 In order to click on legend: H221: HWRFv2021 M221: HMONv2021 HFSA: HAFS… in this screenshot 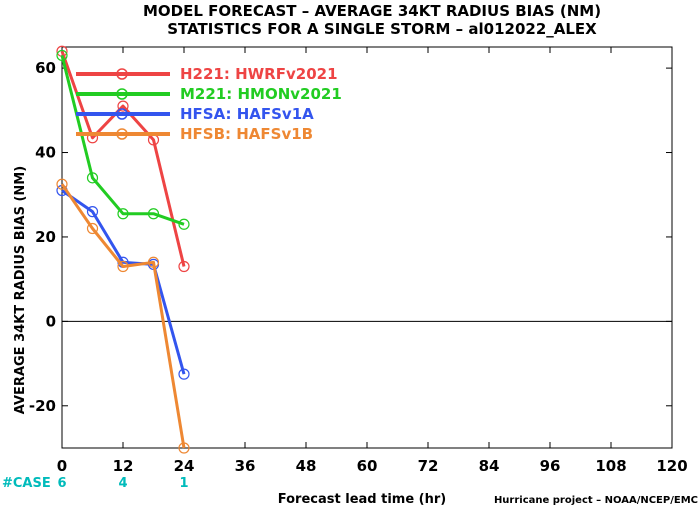, I will do `click(209, 104)`.